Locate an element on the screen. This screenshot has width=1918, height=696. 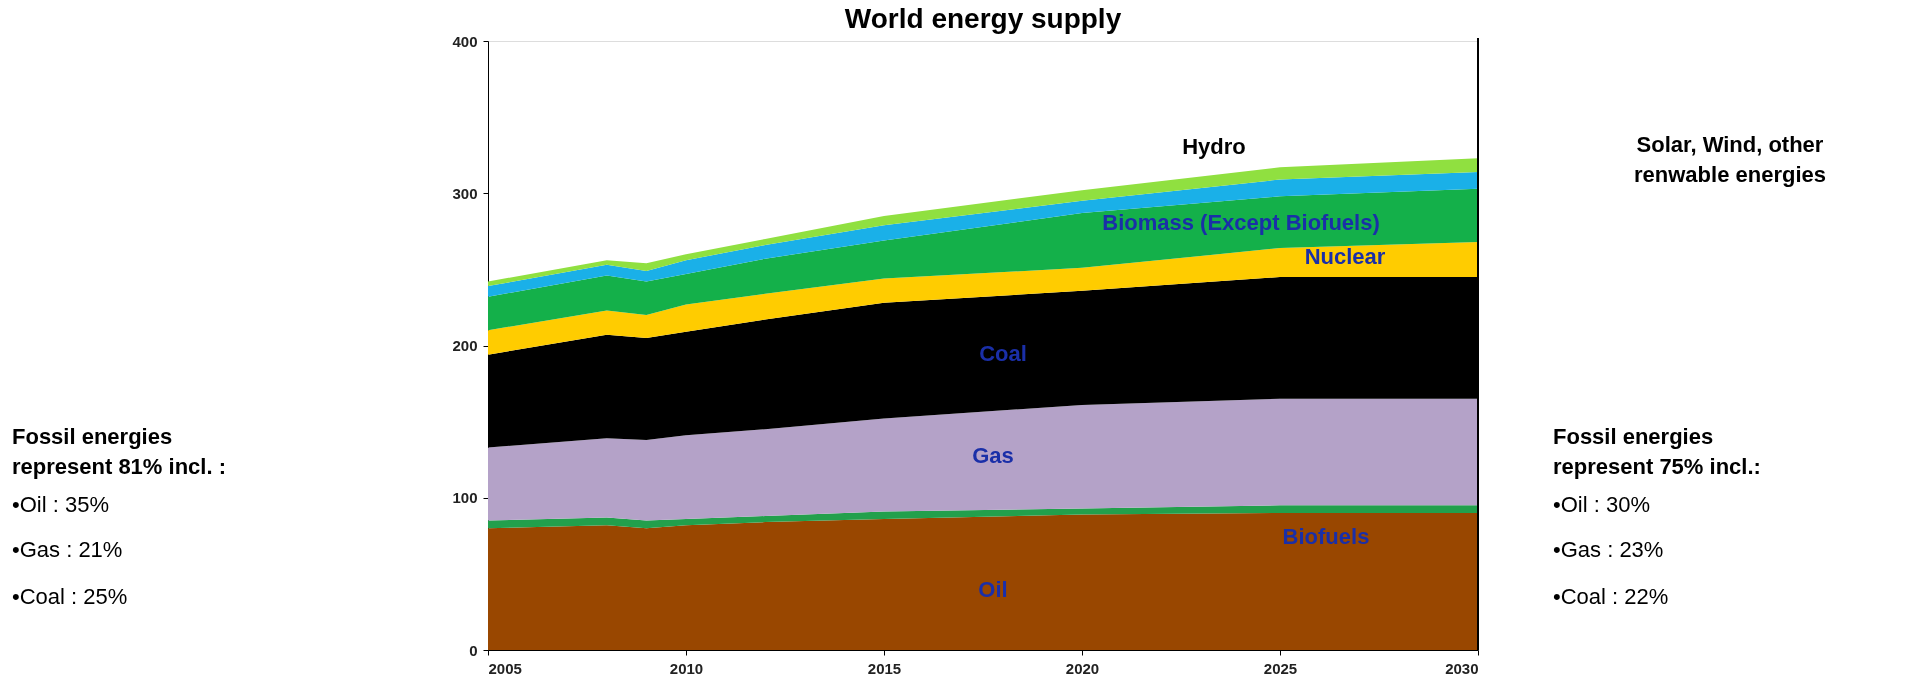
annotation: Biomass (Except Biofuels) is located at coordinates (1241, 222).